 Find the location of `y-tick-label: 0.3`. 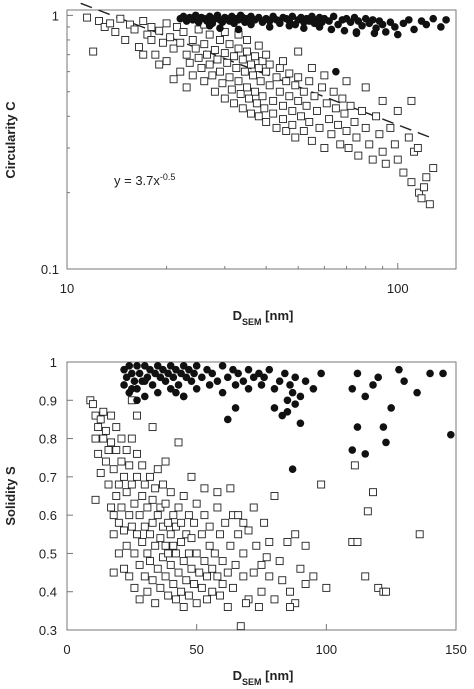

y-tick-label: 0.3 is located at coordinates (48, 630).